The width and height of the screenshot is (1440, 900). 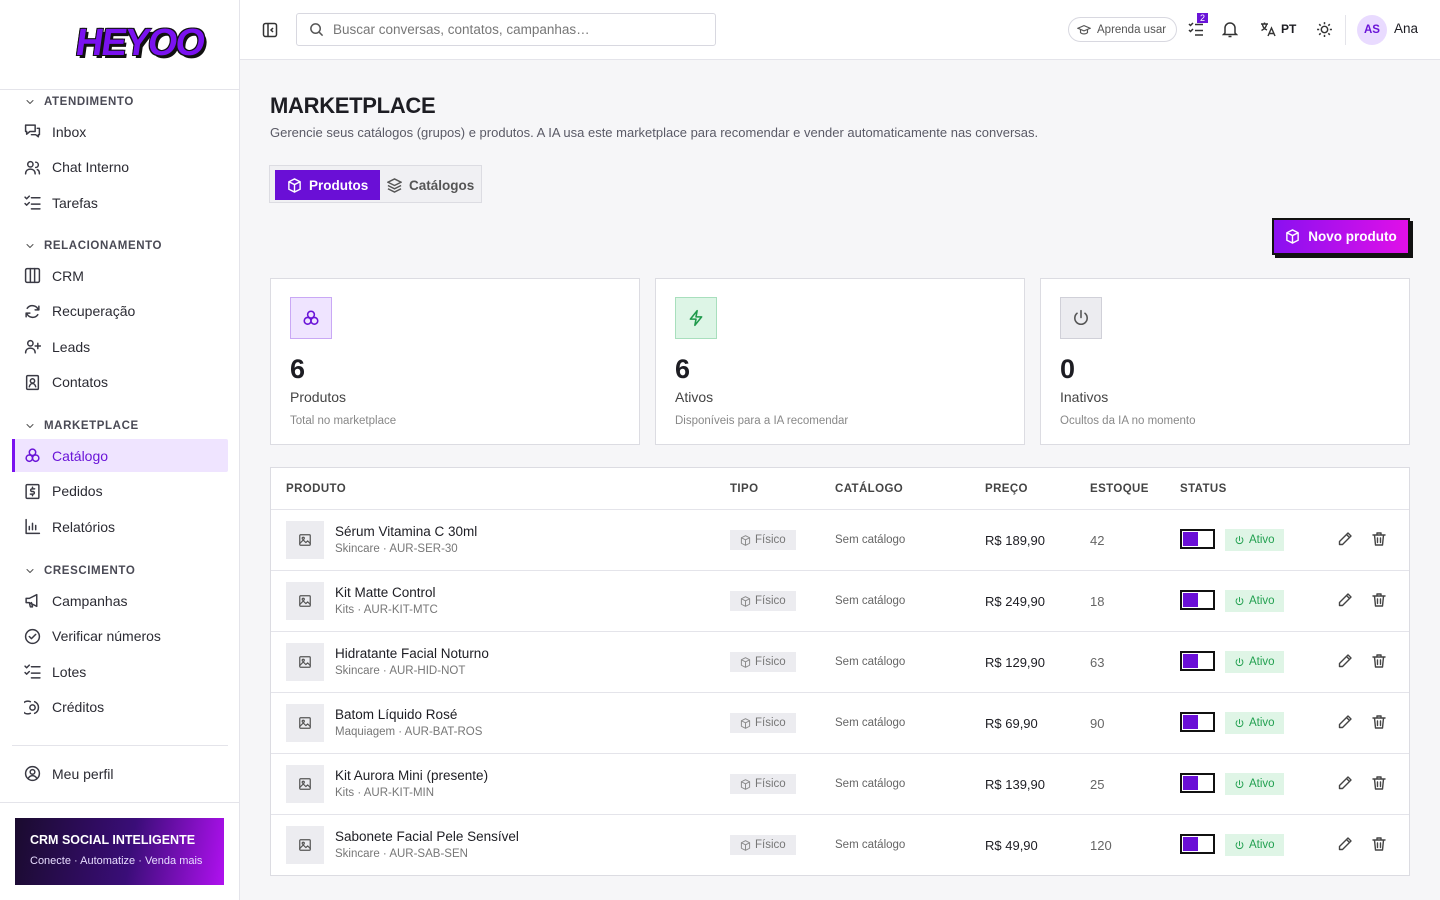 What do you see at coordinates (120, 346) in the screenshot?
I see `nav-item: Leads` at bounding box center [120, 346].